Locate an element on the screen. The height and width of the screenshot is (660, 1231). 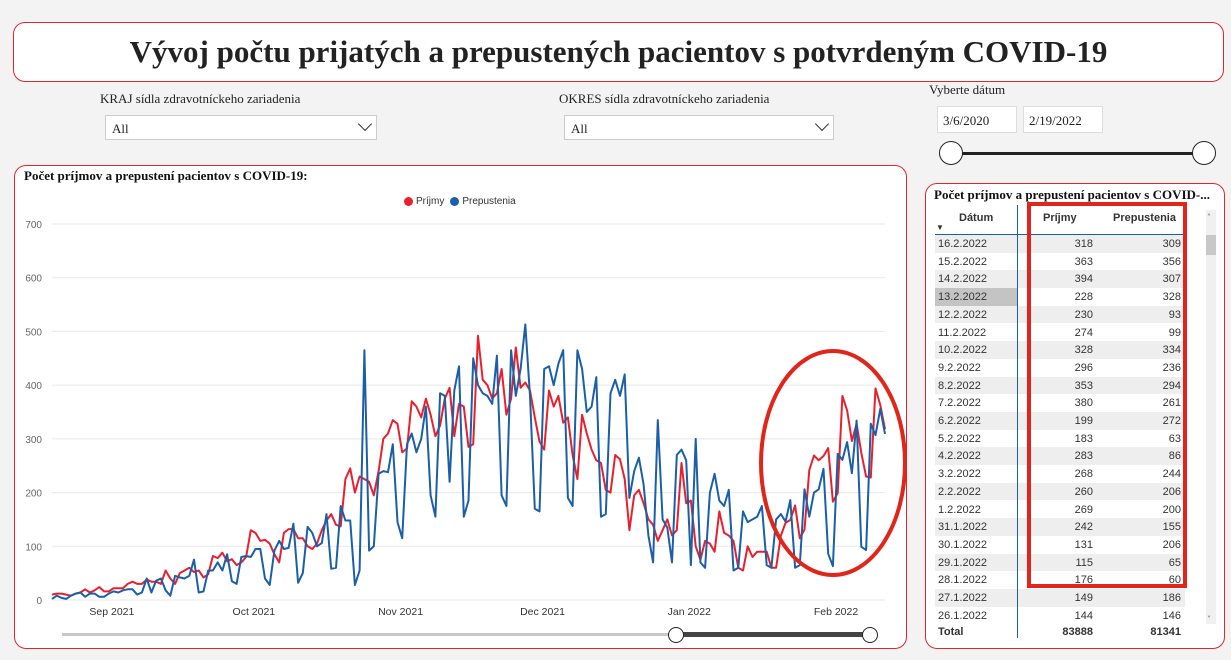
cell-date: 13.2.2022 is located at coordinates (976, 297).